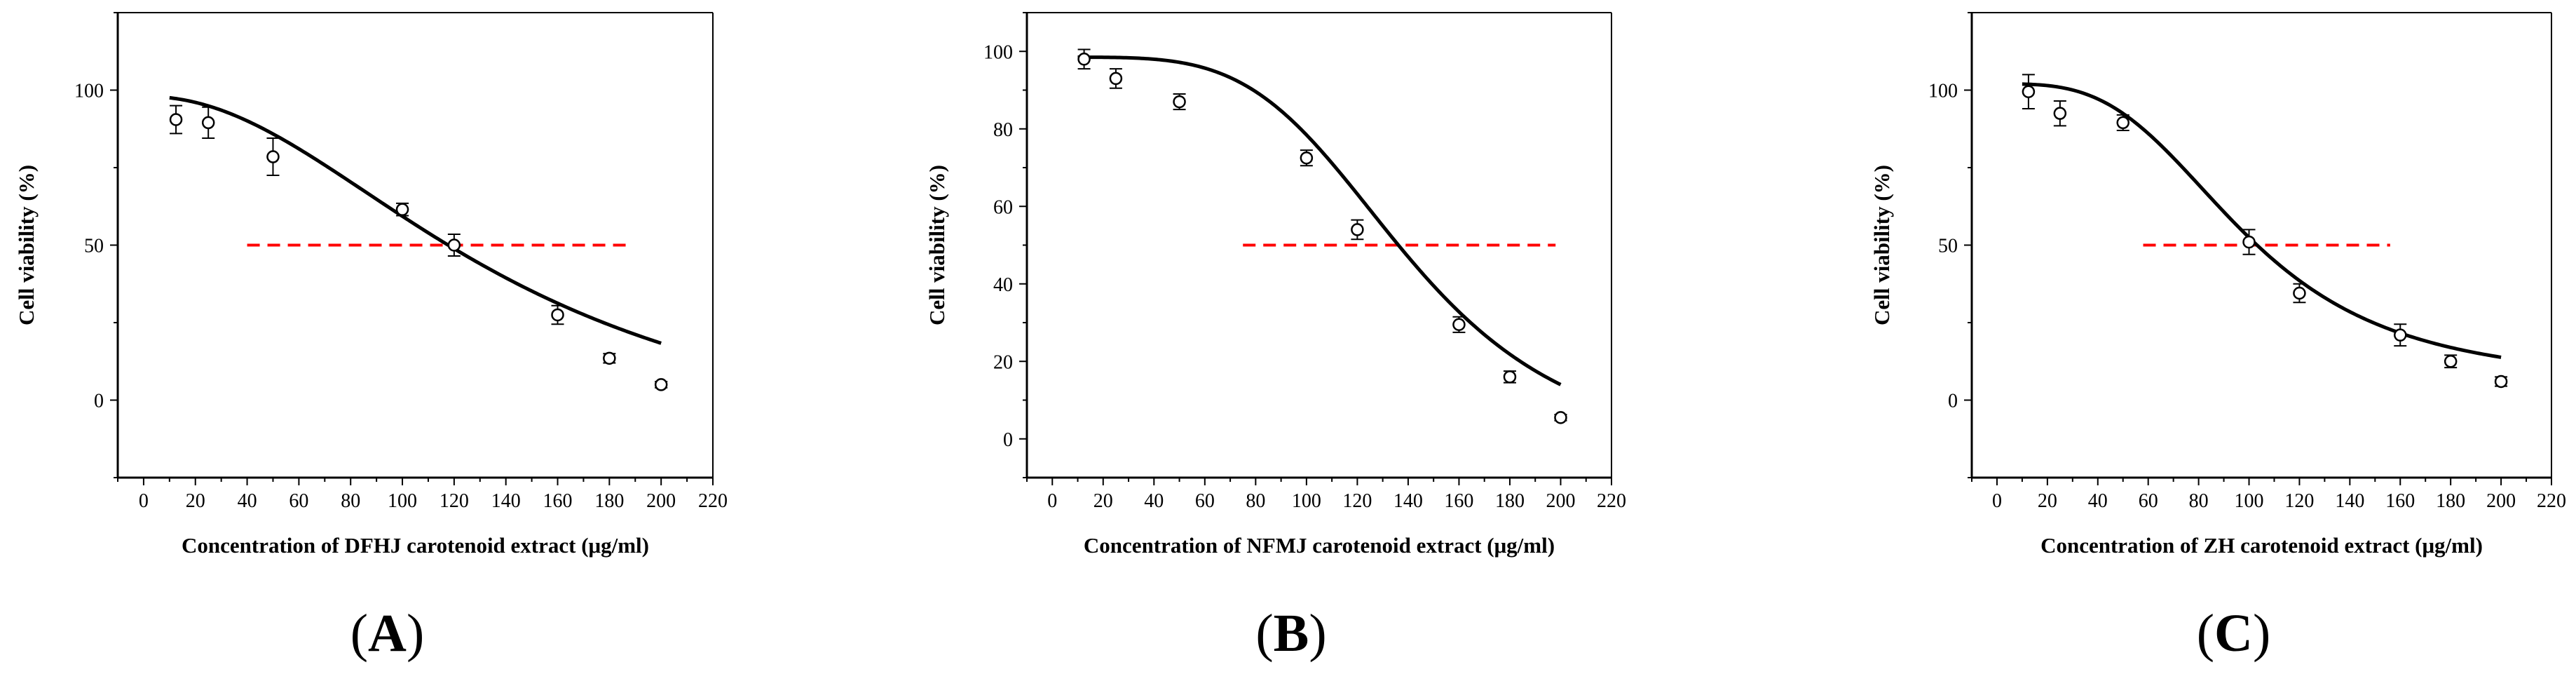  I want to click on chart-0-panel-label-close: ), so click(415, 633).